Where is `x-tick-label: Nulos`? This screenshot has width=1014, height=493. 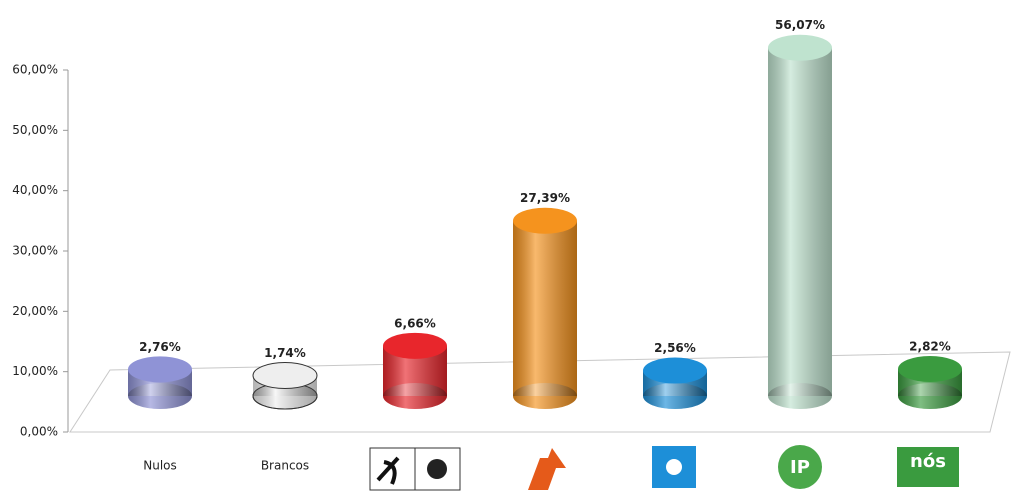 x-tick-label: Nulos is located at coordinates (160, 466).